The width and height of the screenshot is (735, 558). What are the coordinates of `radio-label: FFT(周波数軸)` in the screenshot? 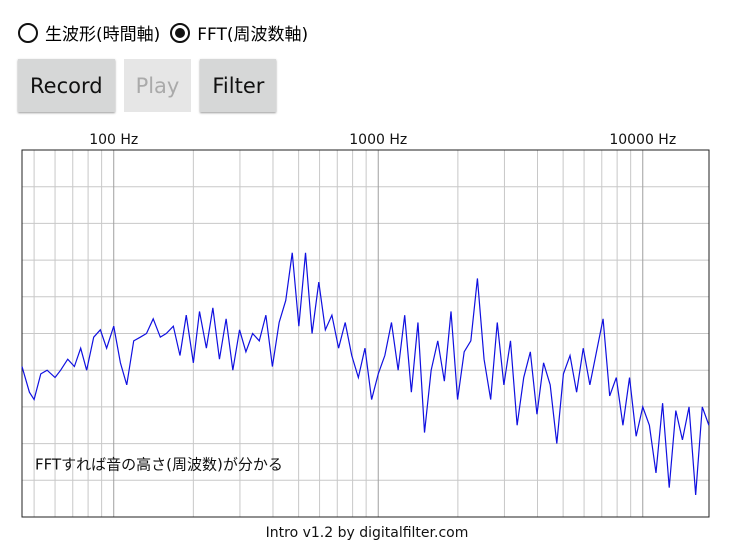 It's located at (253, 35).